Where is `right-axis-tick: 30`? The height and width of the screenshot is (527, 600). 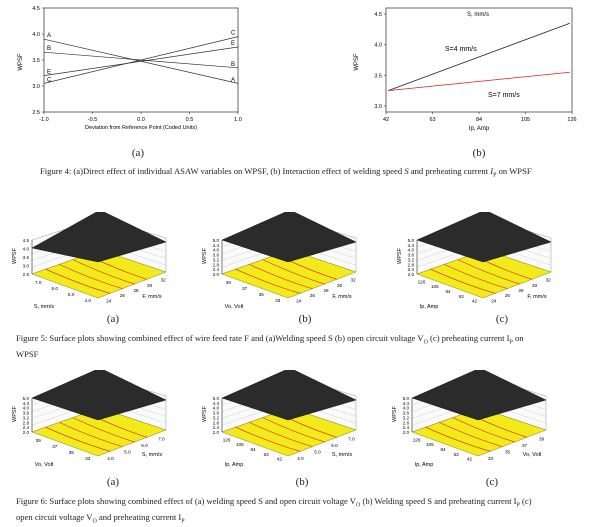 right-axis-tick: 30 is located at coordinates (340, 285).